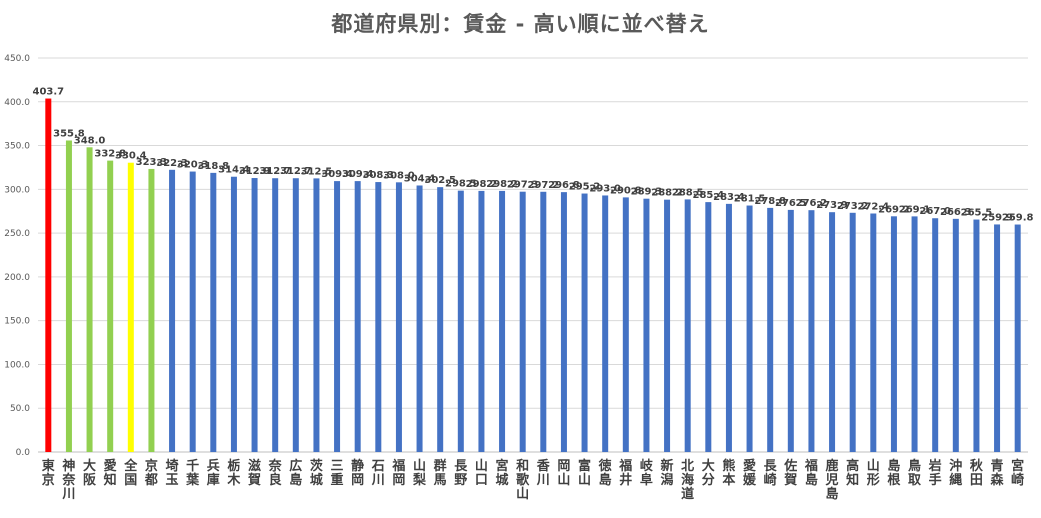  What do you see at coordinates (915, 473) in the screenshot?
I see `x-tick-label: 鳥取` at bounding box center [915, 473].